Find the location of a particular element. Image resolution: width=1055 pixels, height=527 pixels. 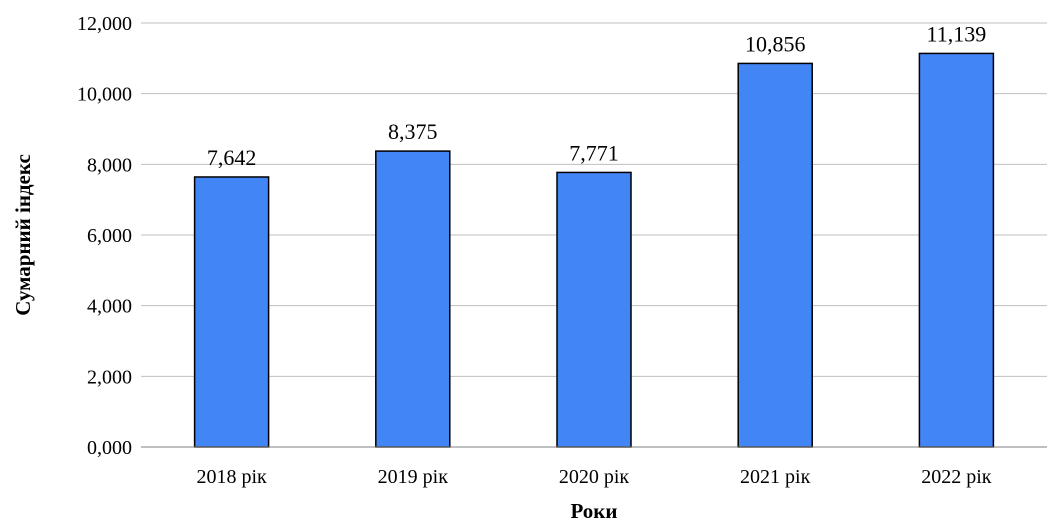

data-label: 10,856 is located at coordinates (775, 43).